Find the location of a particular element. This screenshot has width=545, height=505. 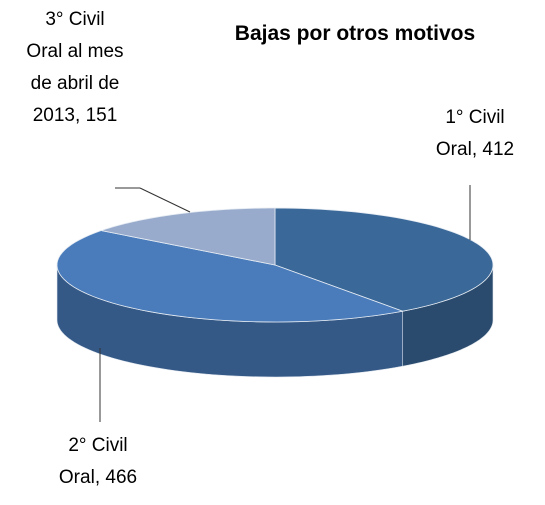

category-label: 3° Civil Oral al mes de abril de 2013 is located at coordinates (75, 67).